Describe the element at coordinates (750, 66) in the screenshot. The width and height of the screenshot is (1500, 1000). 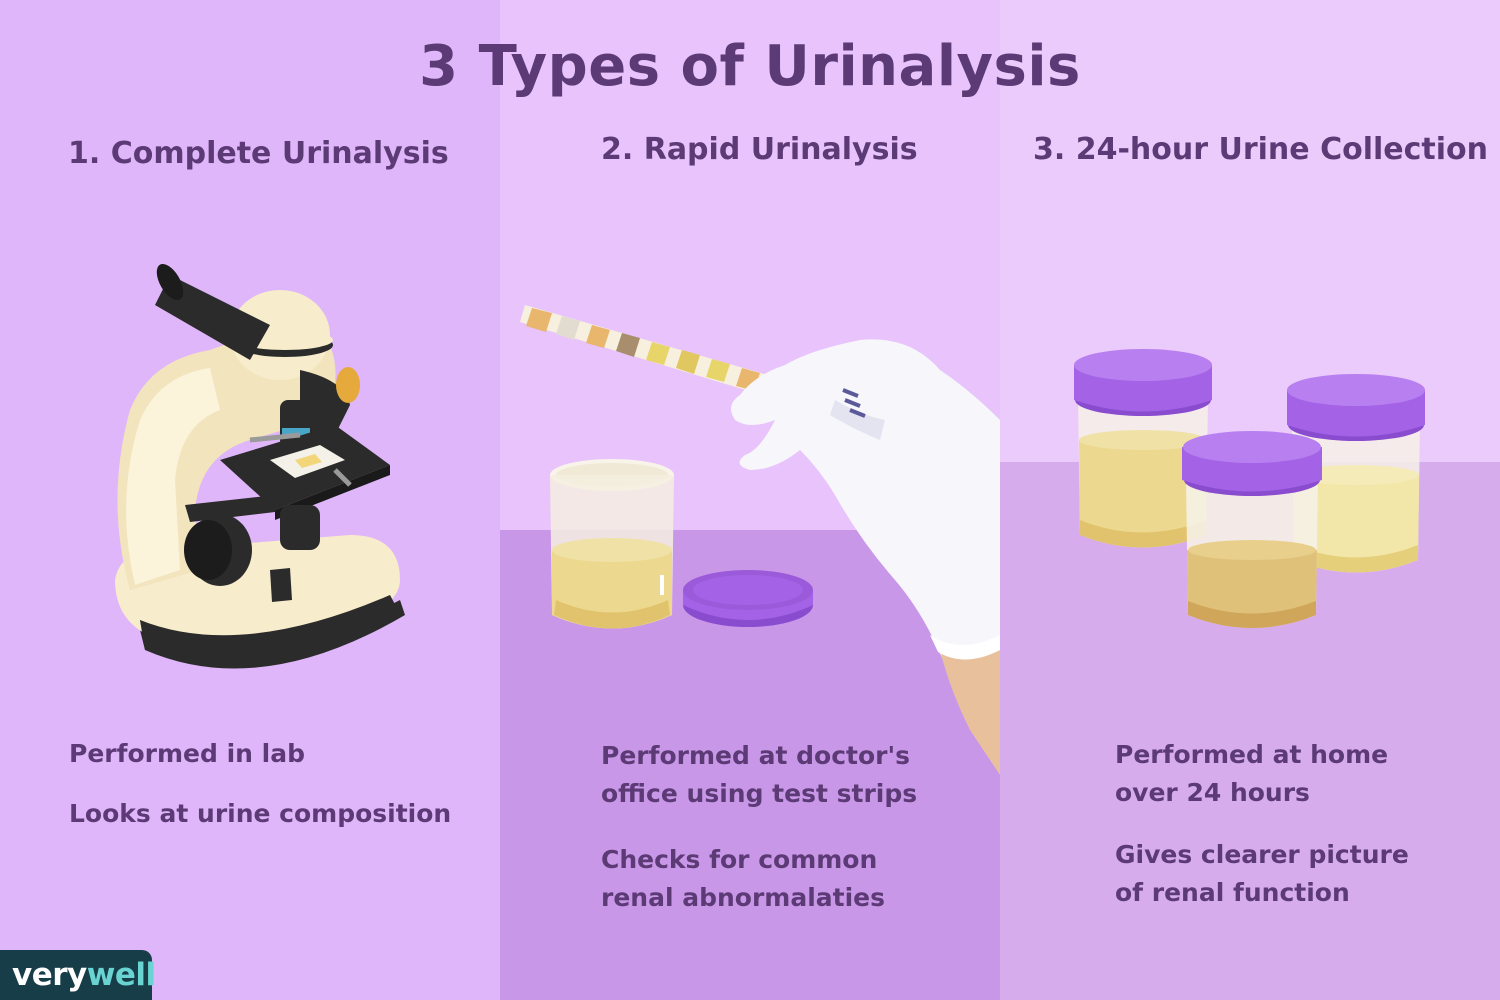
I see `page-title: 3 Types of Urinalysis` at that location.